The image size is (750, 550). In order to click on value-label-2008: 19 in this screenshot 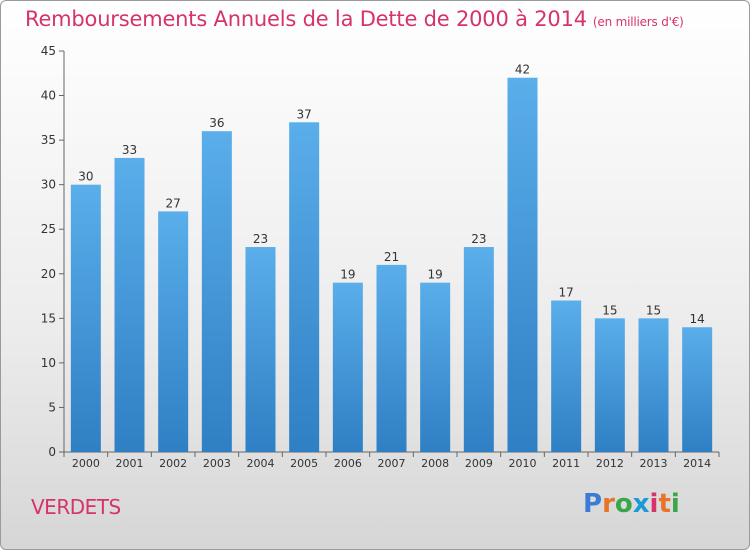, I will do `click(435, 275)`.